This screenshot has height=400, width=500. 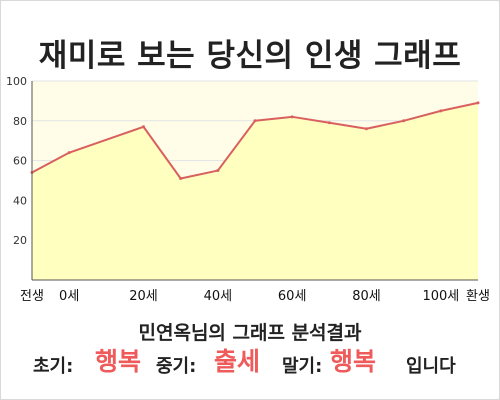 What do you see at coordinates (250, 56) in the screenshot?
I see `page-title: 재미로 보는 당신의 인생 그래프` at bounding box center [250, 56].